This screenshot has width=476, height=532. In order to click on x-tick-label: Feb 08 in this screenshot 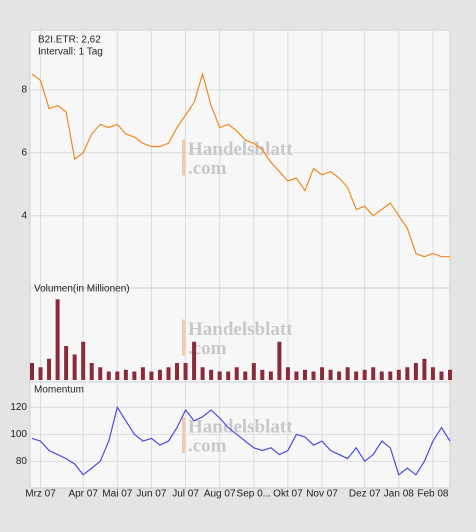, I will do `click(433, 494)`.